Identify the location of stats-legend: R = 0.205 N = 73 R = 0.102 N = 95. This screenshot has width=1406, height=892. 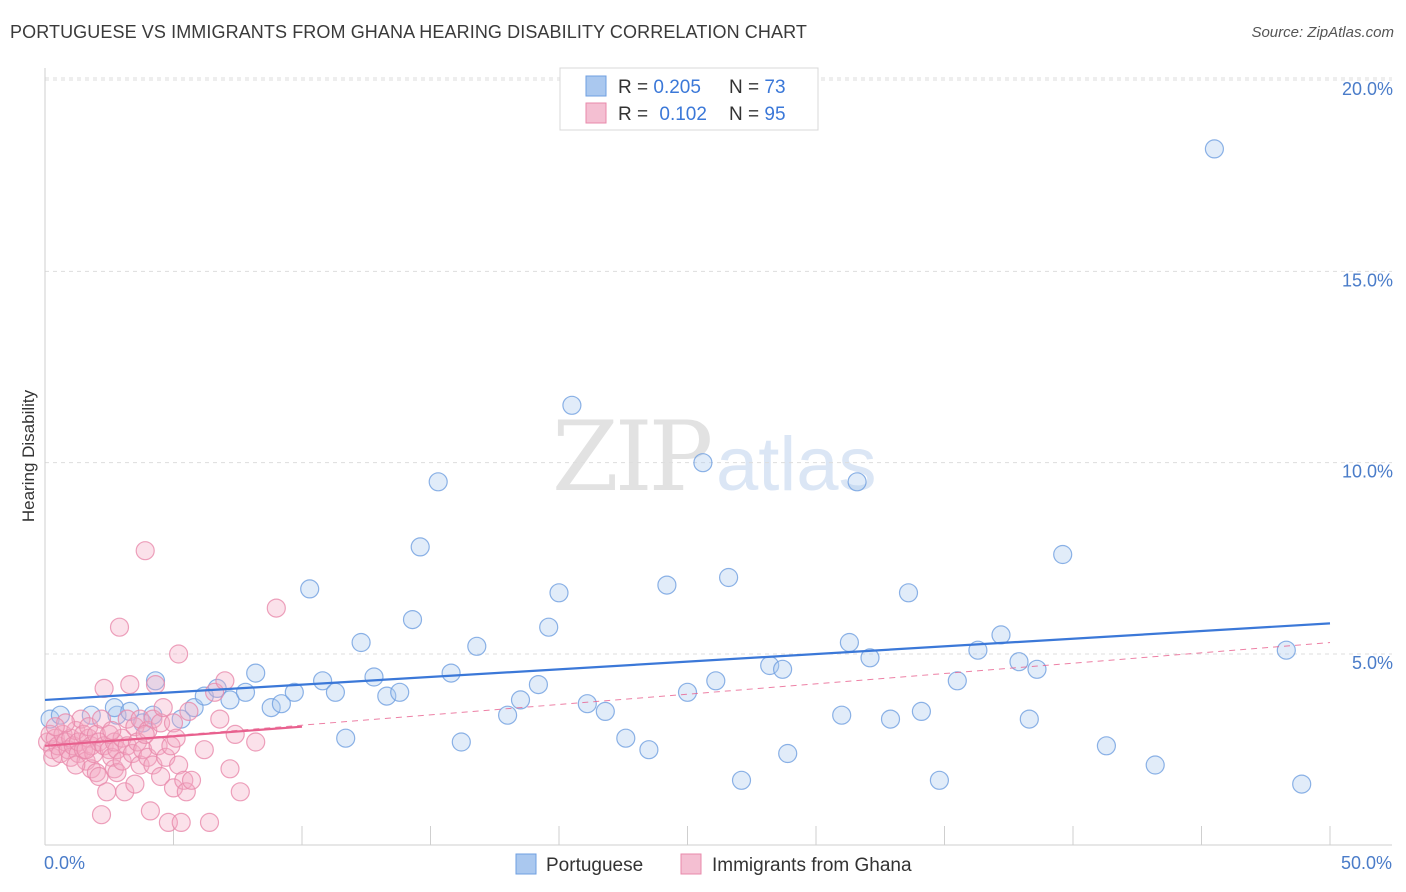
(689, 99).